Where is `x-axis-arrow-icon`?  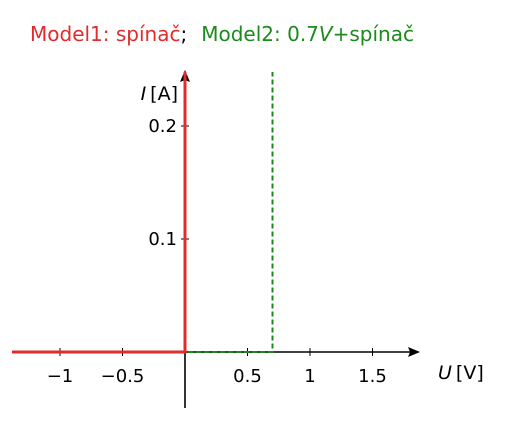 x-axis-arrow-icon is located at coordinates (414, 352).